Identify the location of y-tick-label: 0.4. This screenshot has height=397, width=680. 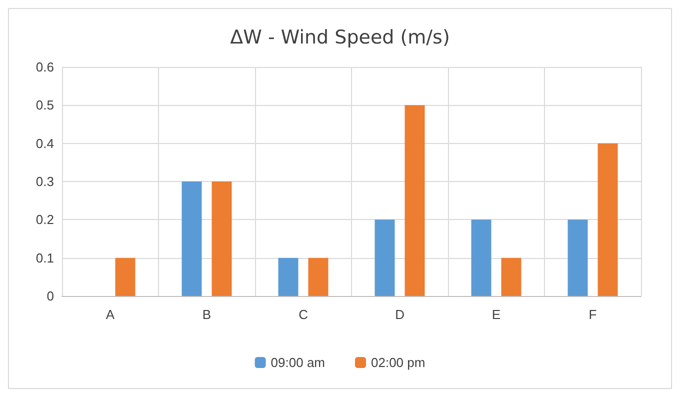
(45, 143).